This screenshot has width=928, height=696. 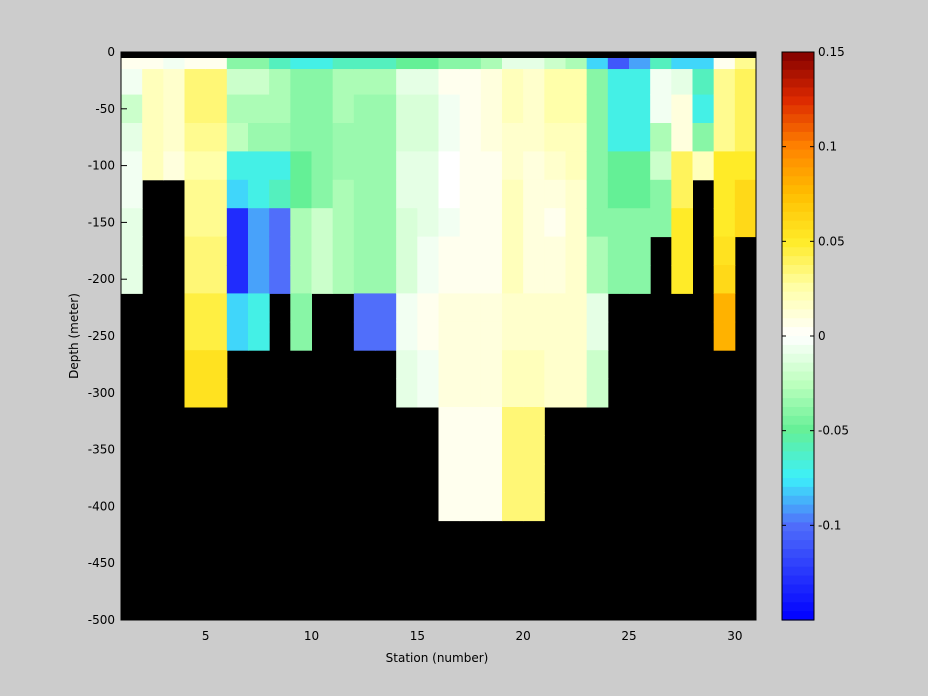 What do you see at coordinates (831, 241) in the screenshot?
I see `colorbar-tick-label: 0.05` at bounding box center [831, 241].